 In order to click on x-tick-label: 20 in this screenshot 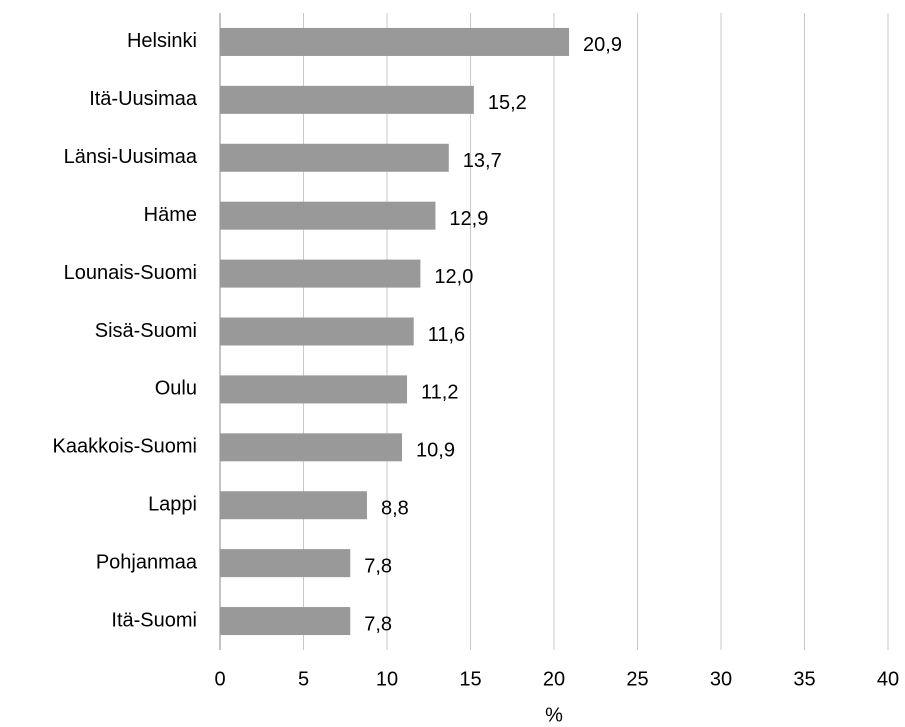, I will do `click(554, 679)`.